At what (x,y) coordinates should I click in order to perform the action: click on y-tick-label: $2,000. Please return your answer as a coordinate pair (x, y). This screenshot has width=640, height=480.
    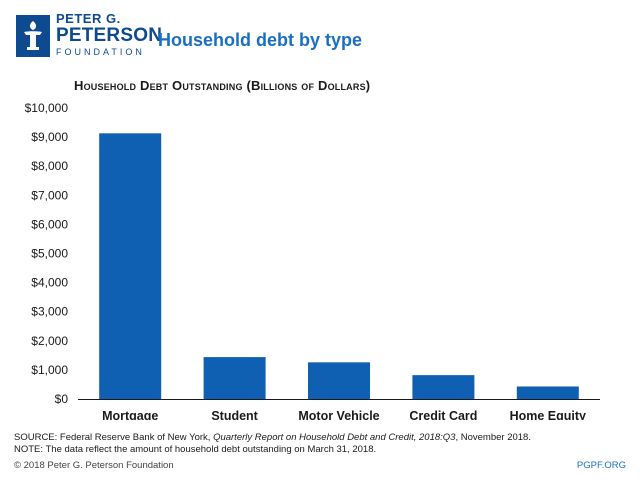
    Looking at the image, I should click on (49, 341).